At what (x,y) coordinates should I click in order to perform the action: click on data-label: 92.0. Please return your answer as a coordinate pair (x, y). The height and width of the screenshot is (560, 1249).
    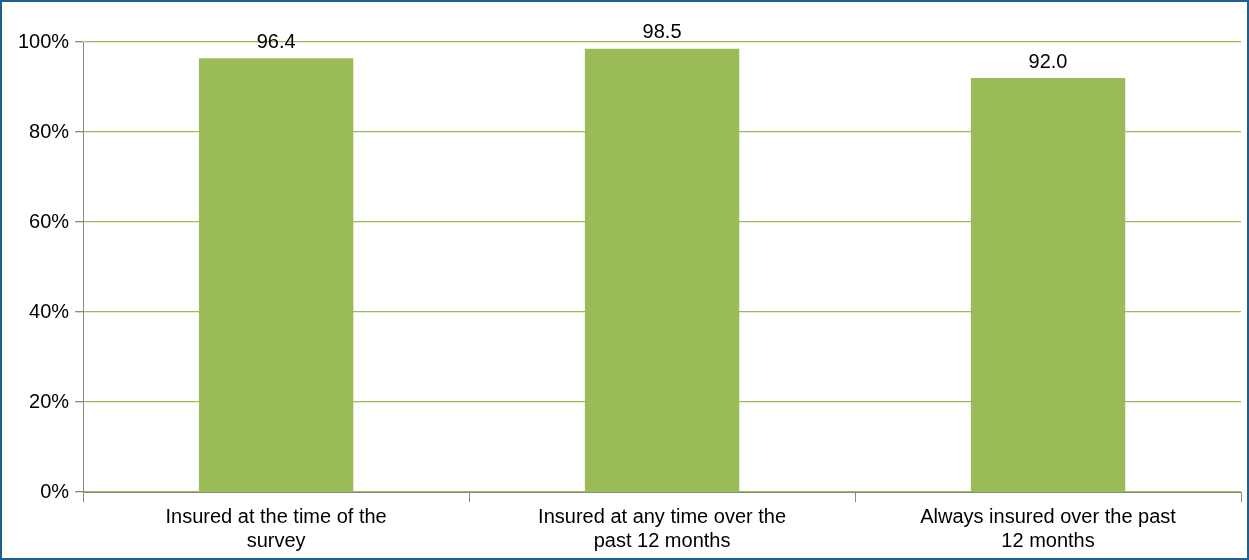
    Looking at the image, I should click on (1048, 60).